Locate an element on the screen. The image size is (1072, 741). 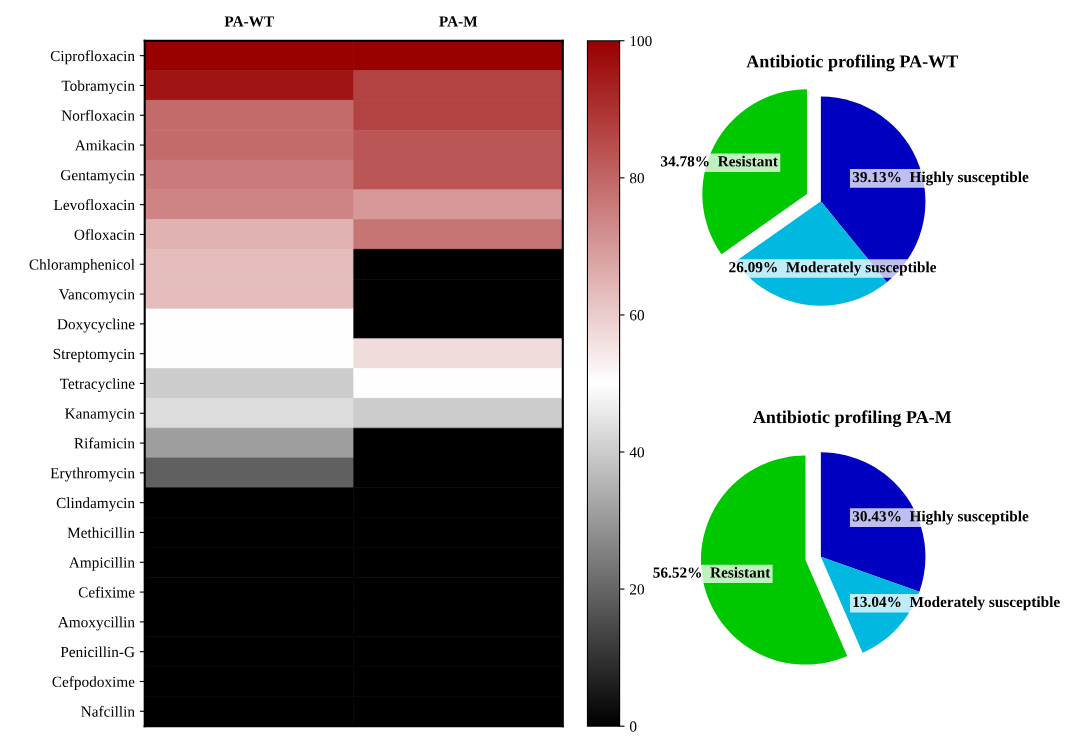
y-tick-label: Cefixime is located at coordinates (106, 592).